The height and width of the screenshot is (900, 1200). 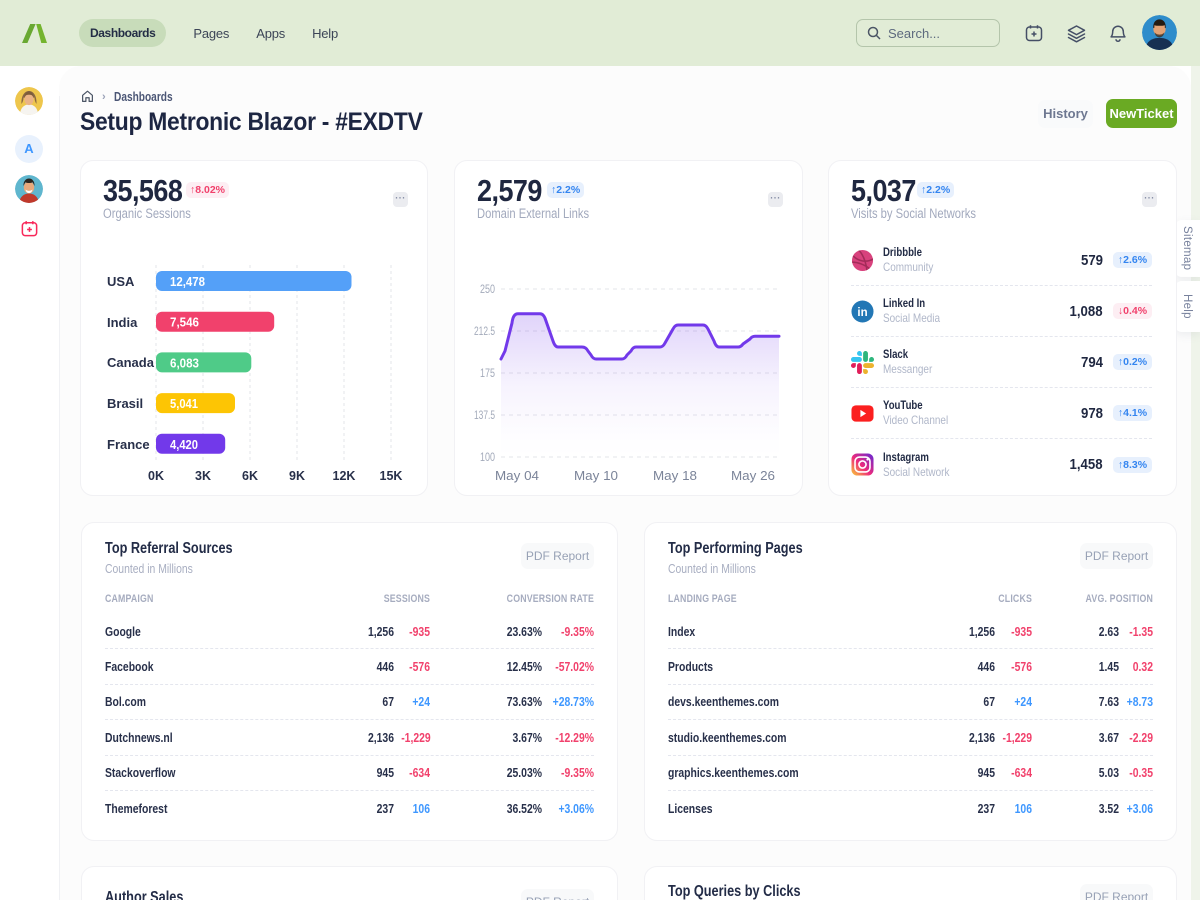 I want to click on svg-text: May 18, so click(x=675, y=476).